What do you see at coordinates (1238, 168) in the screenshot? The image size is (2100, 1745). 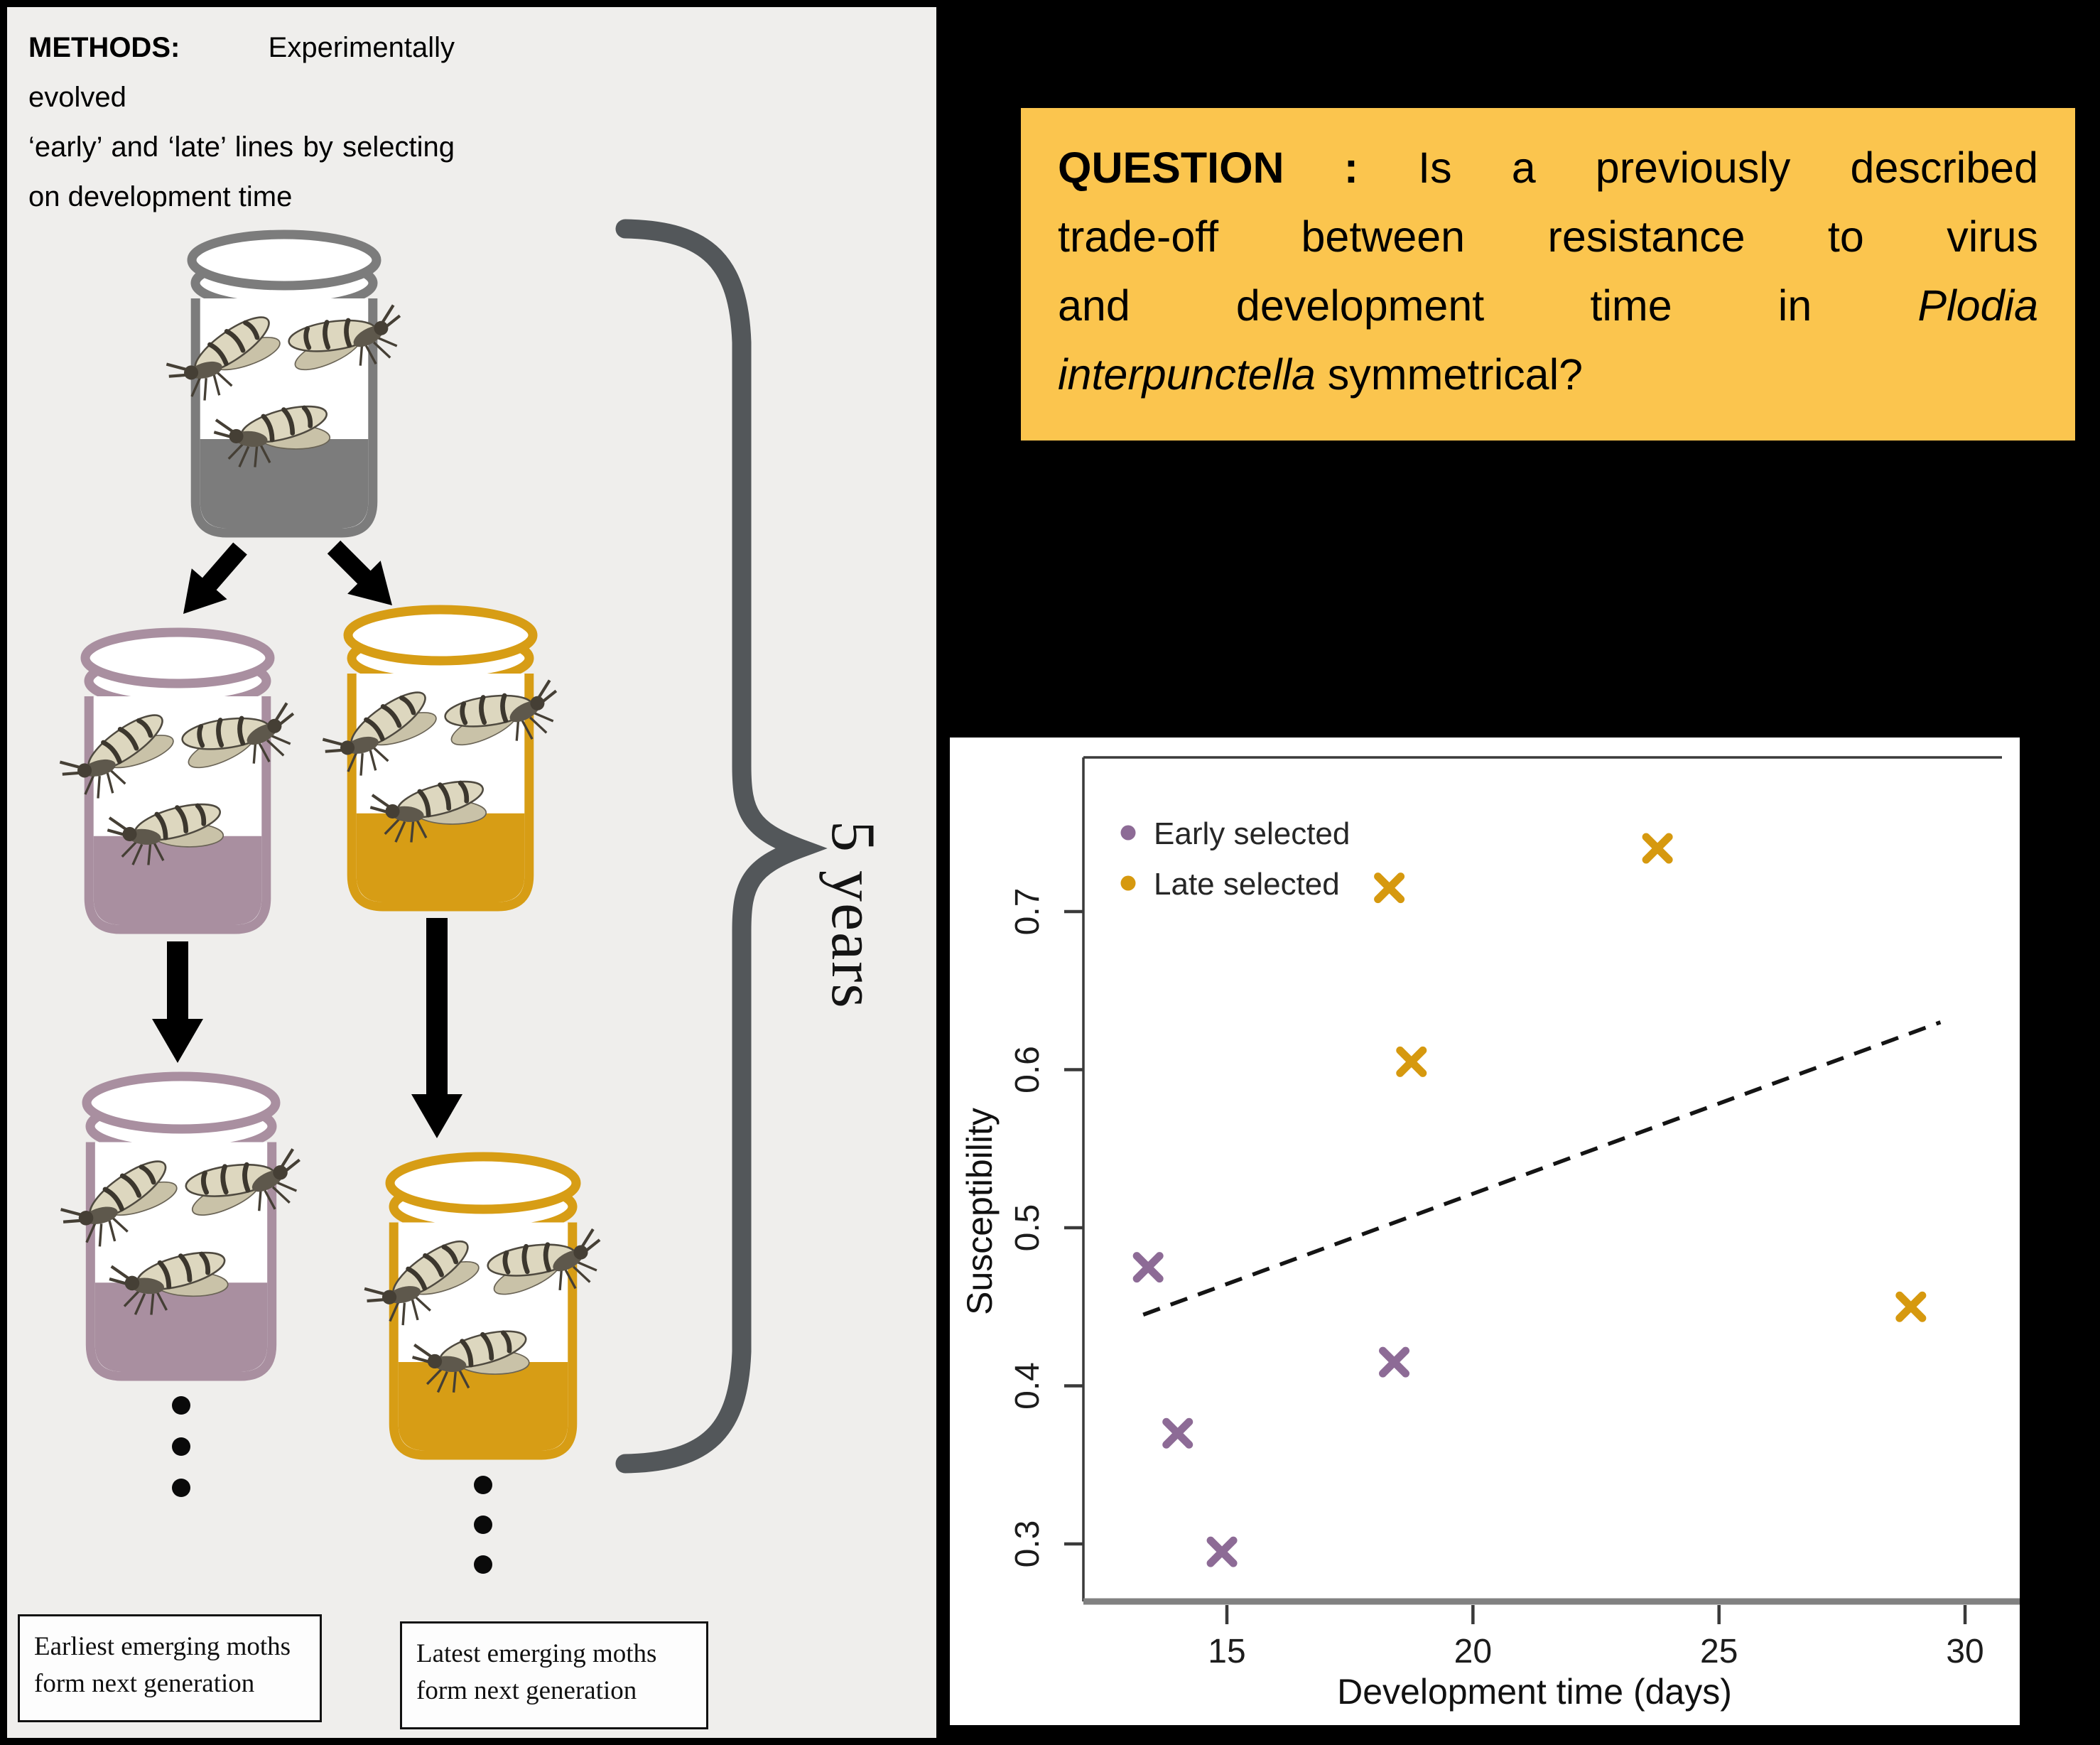 I see `question-heading: QUESTION :` at bounding box center [1238, 168].